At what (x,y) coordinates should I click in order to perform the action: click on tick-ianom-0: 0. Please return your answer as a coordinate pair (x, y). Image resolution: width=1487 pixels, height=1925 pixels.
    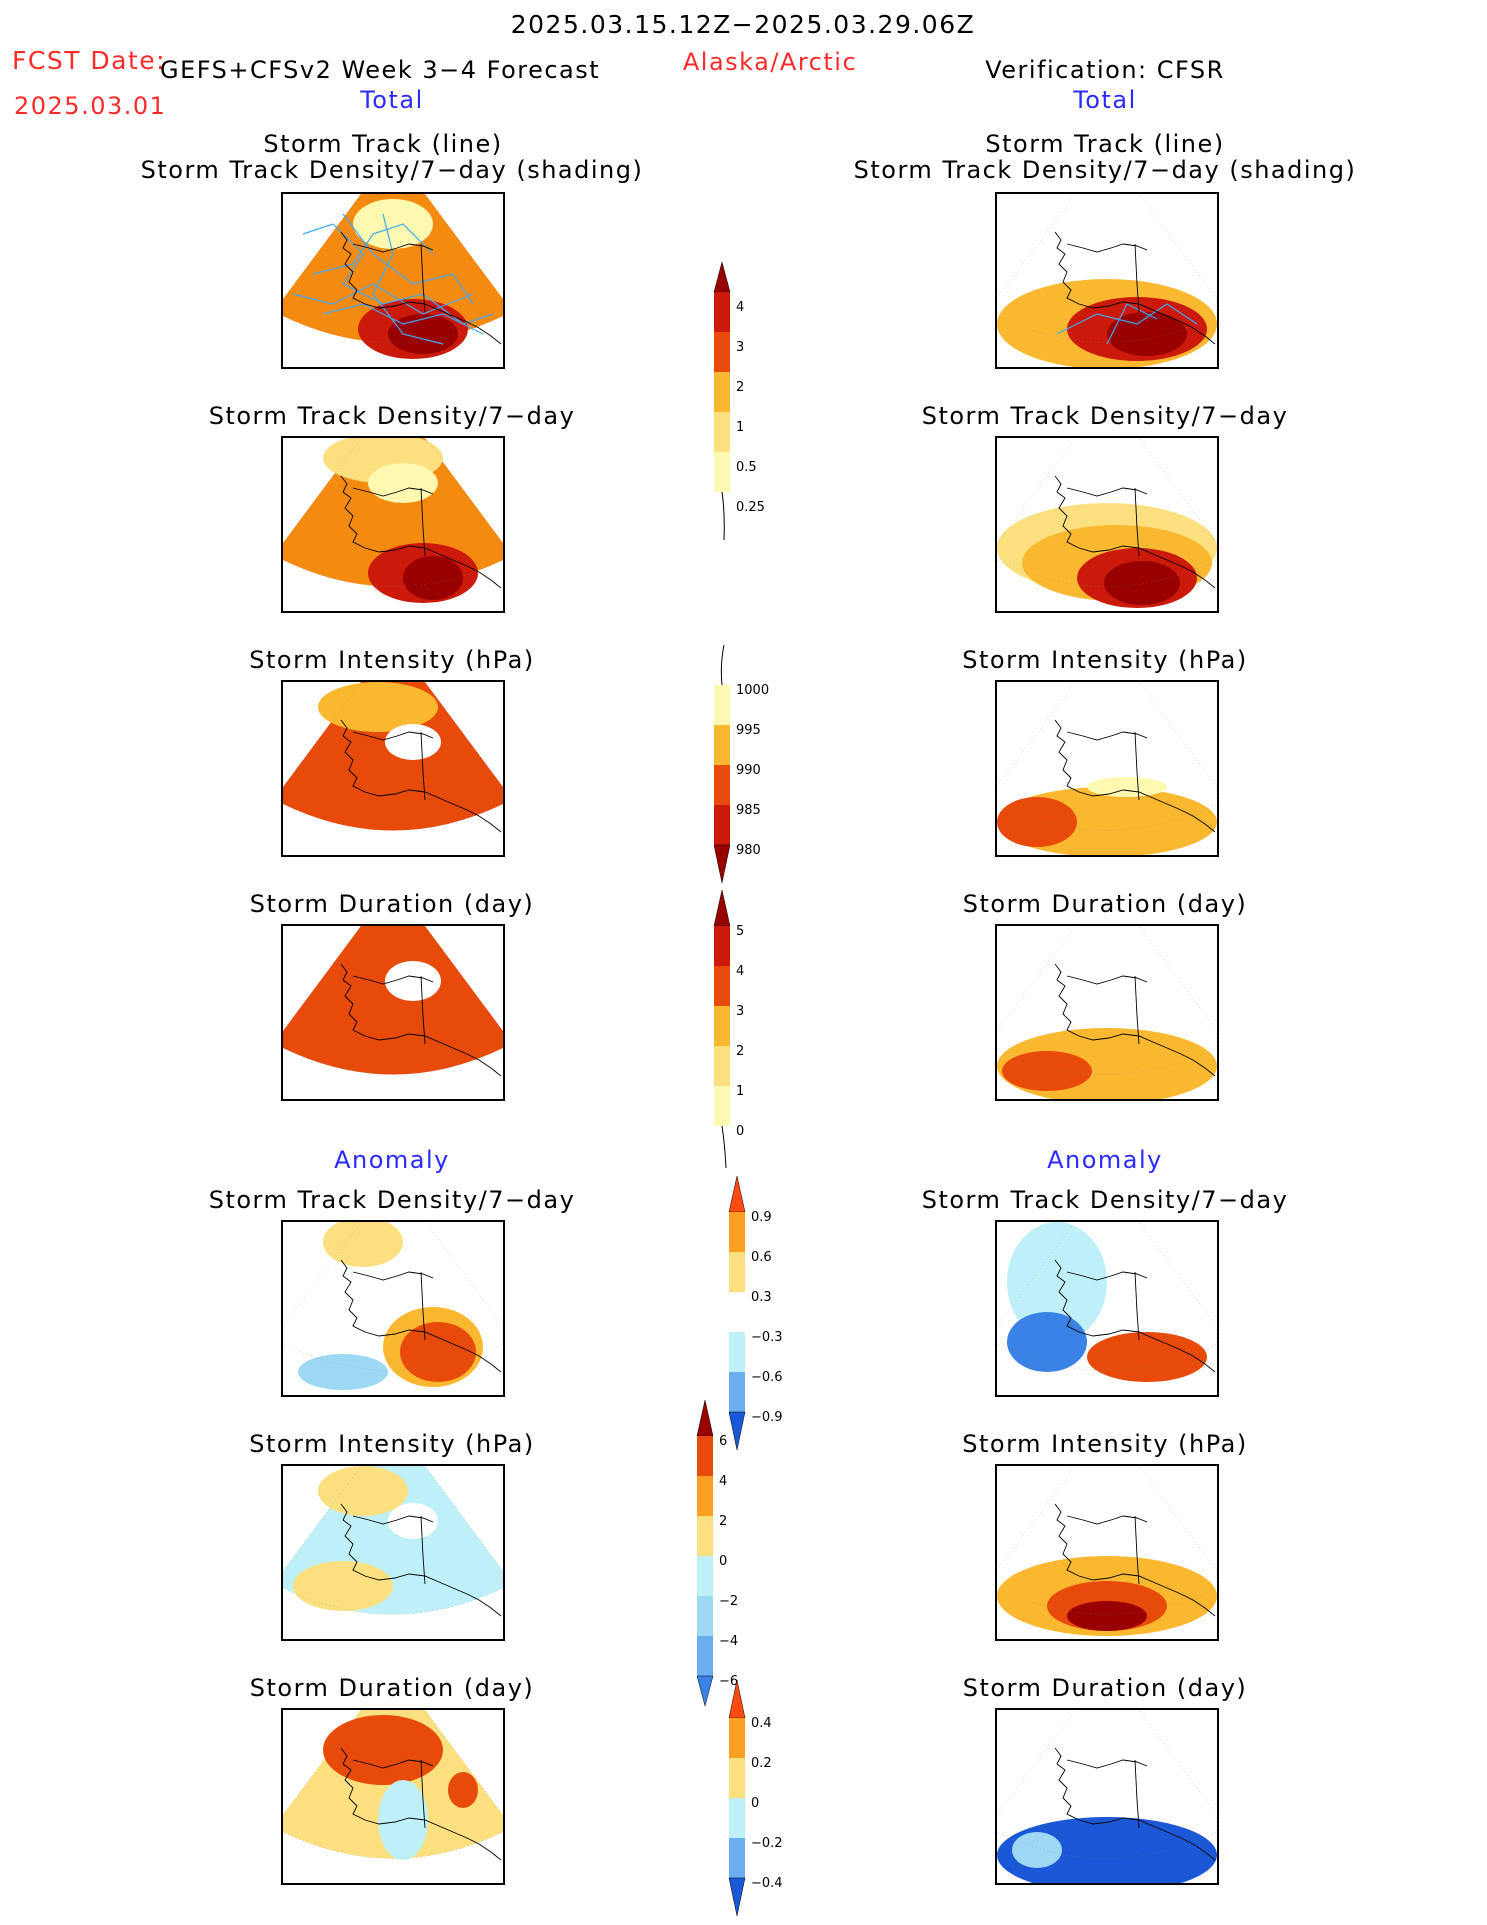
    Looking at the image, I should click on (723, 1561).